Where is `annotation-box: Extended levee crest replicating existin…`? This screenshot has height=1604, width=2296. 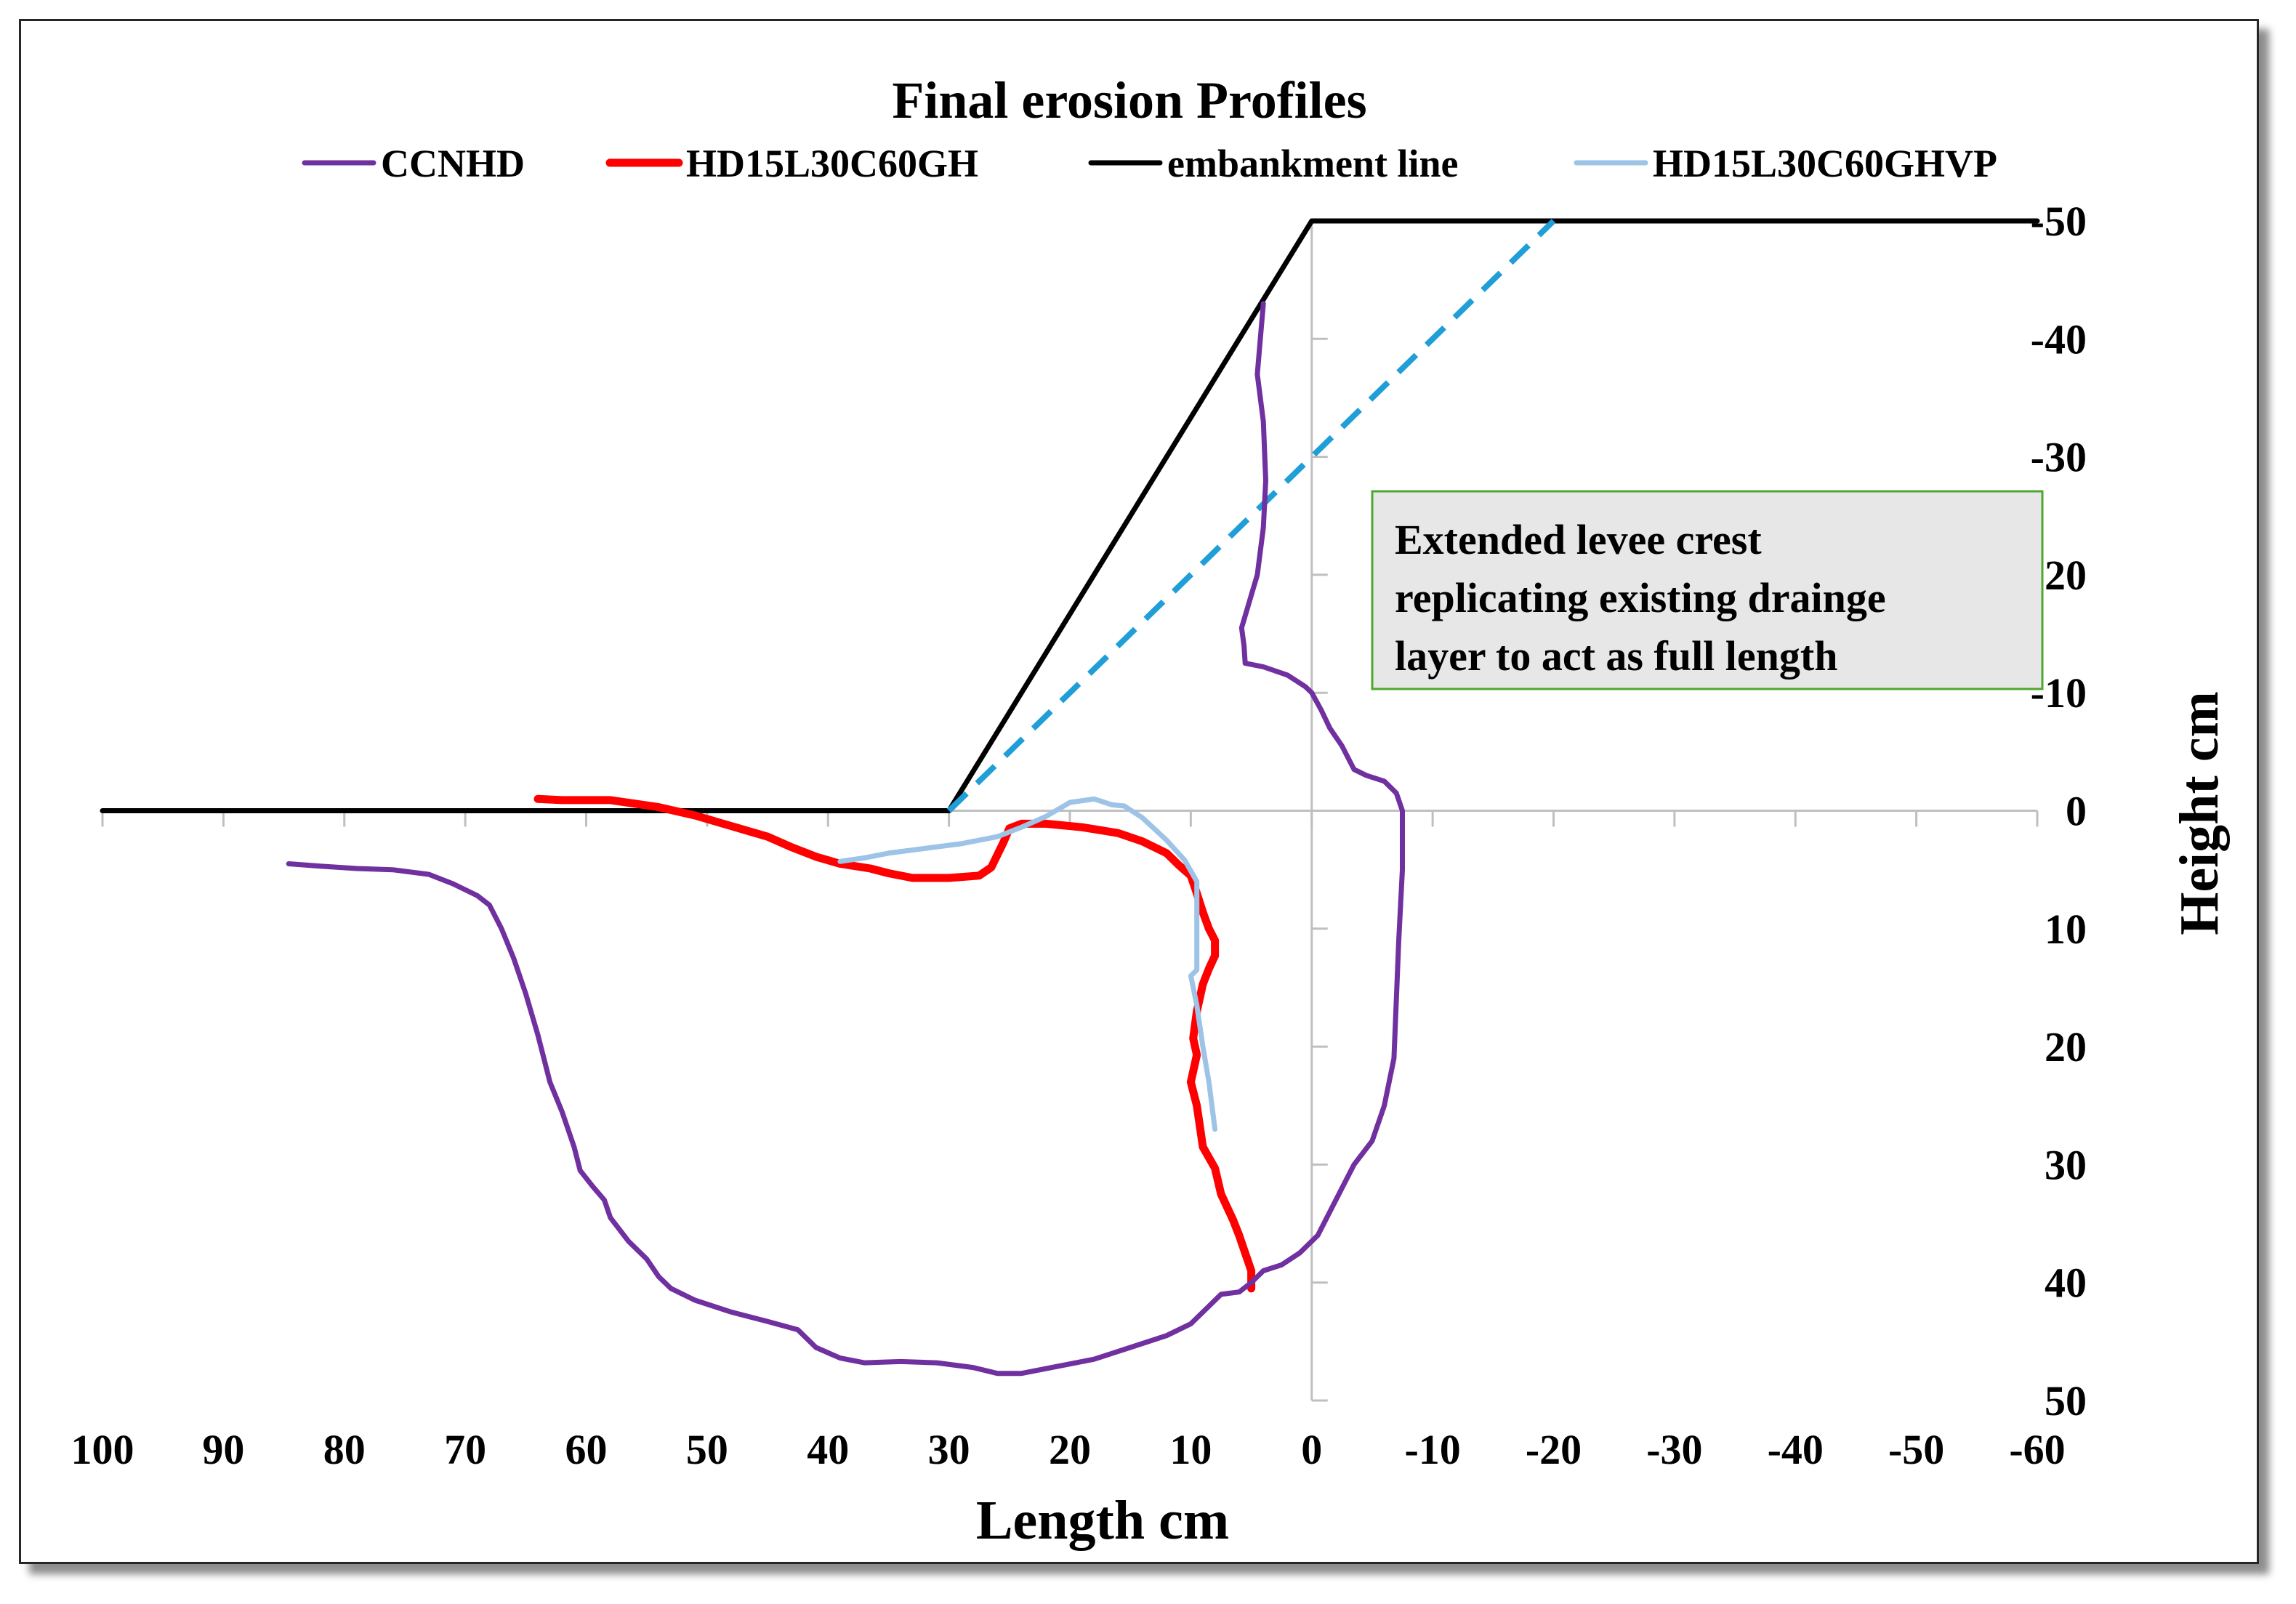 annotation-box: Extended levee crest replicating existin… is located at coordinates (1707, 590).